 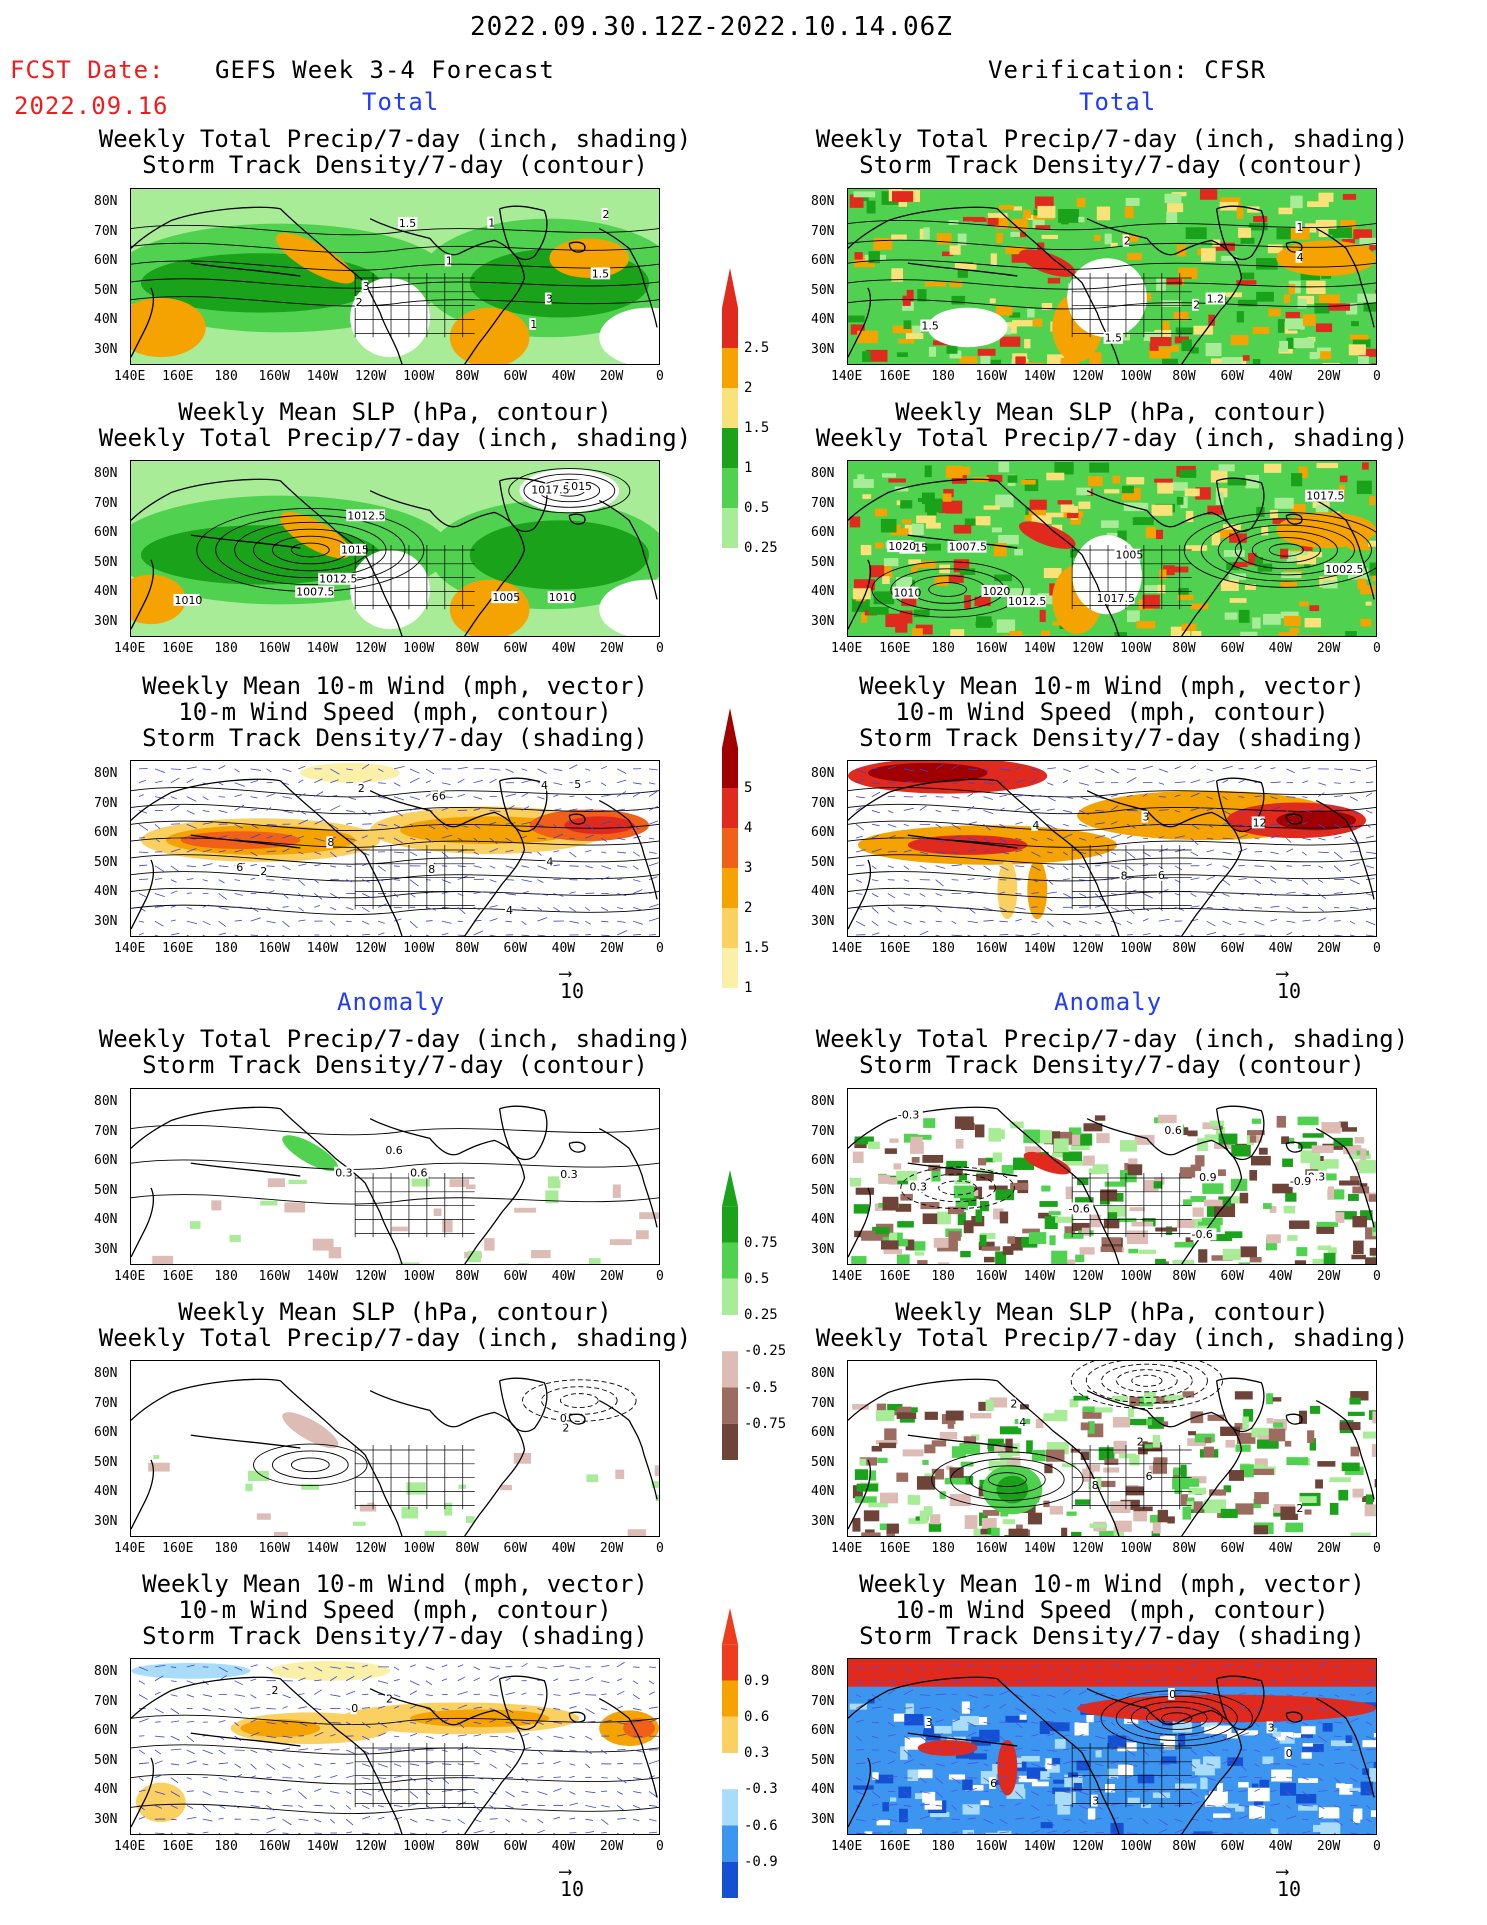 I want to click on map-canvas: 0.30.30.60.9-0.3-0.6-0.9-0.6, so click(x=1112, y=1176).